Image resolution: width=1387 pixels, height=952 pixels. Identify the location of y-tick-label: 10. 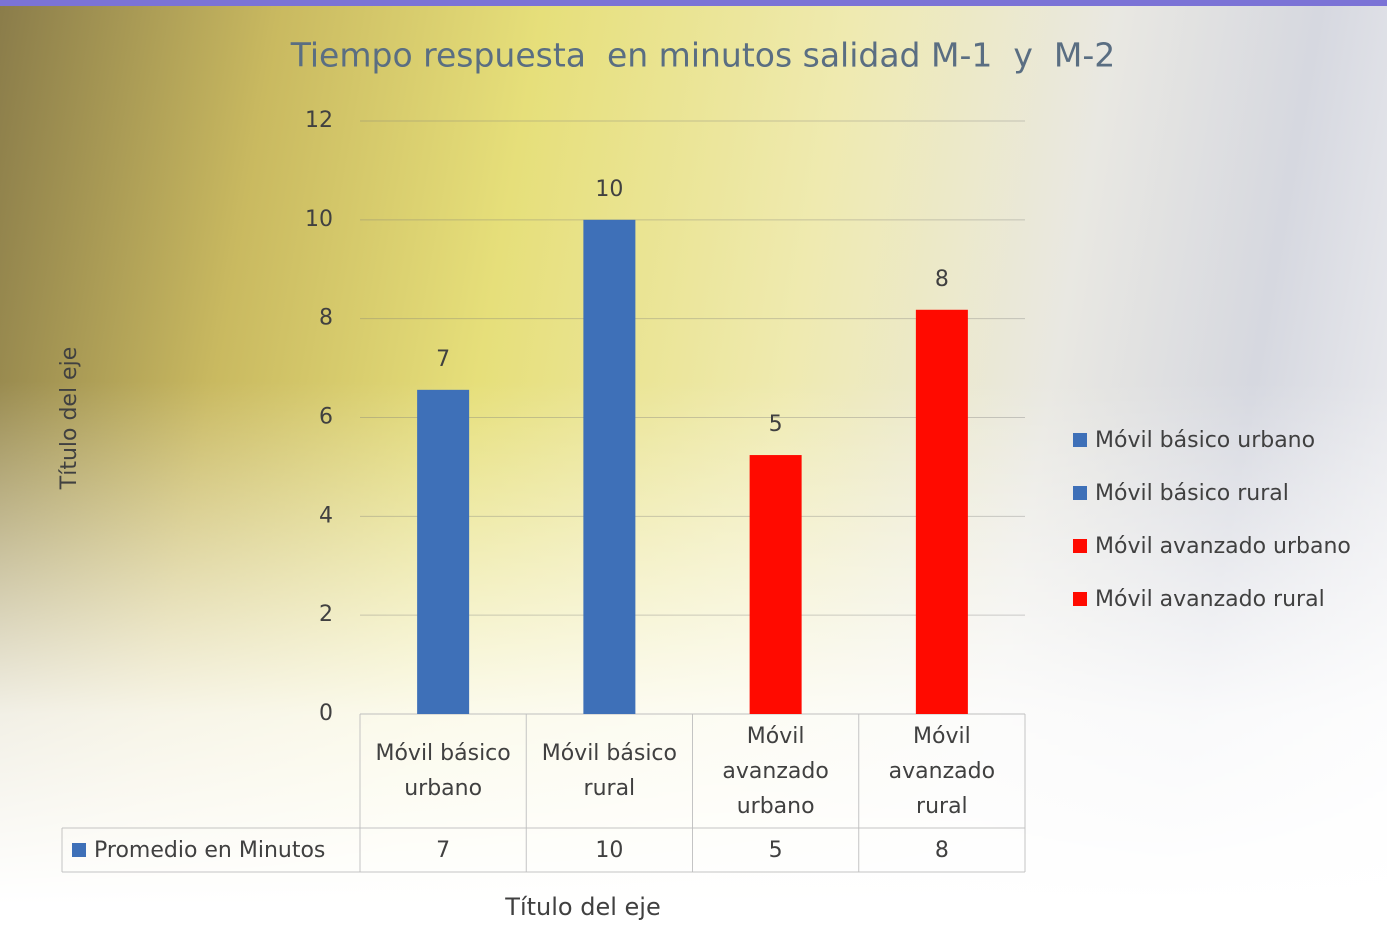
(319, 219).